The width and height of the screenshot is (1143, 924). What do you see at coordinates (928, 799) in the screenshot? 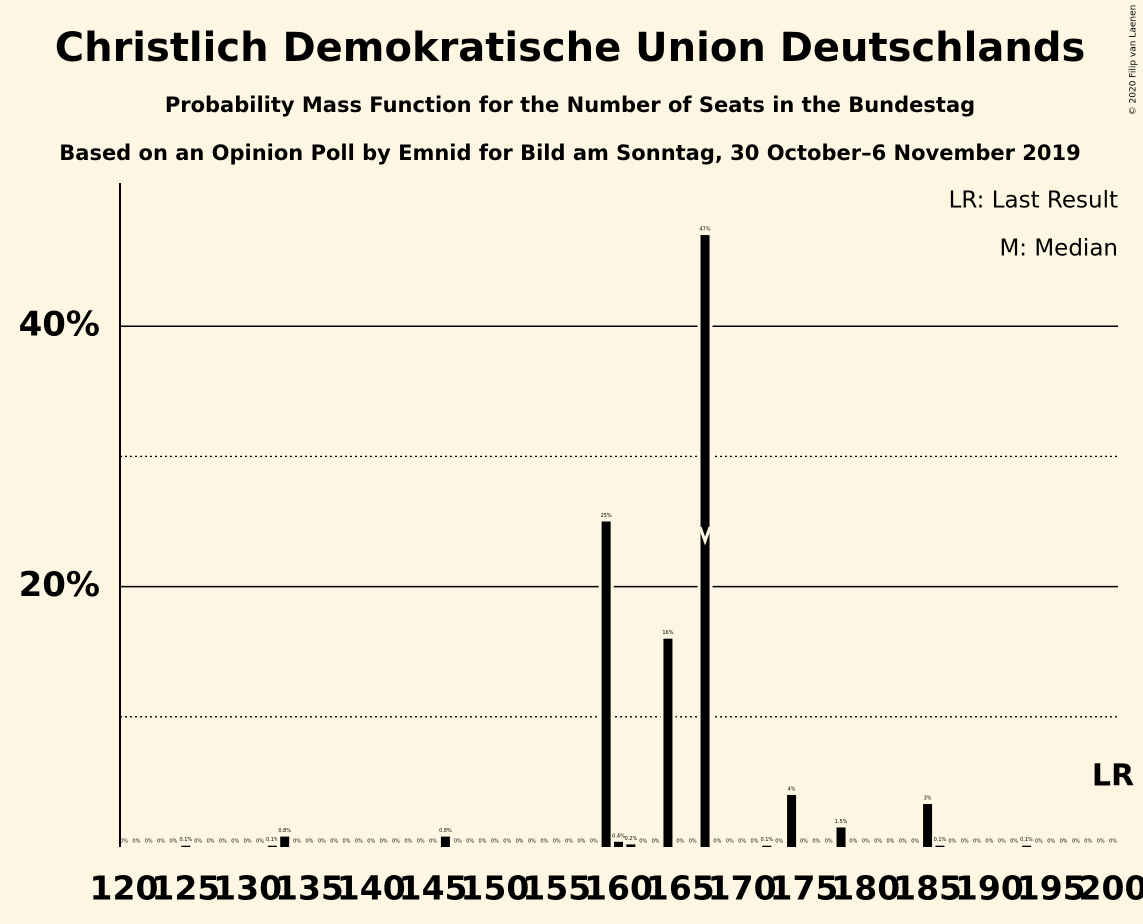
I see `value-label: 3%` at bounding box center [928, 799].